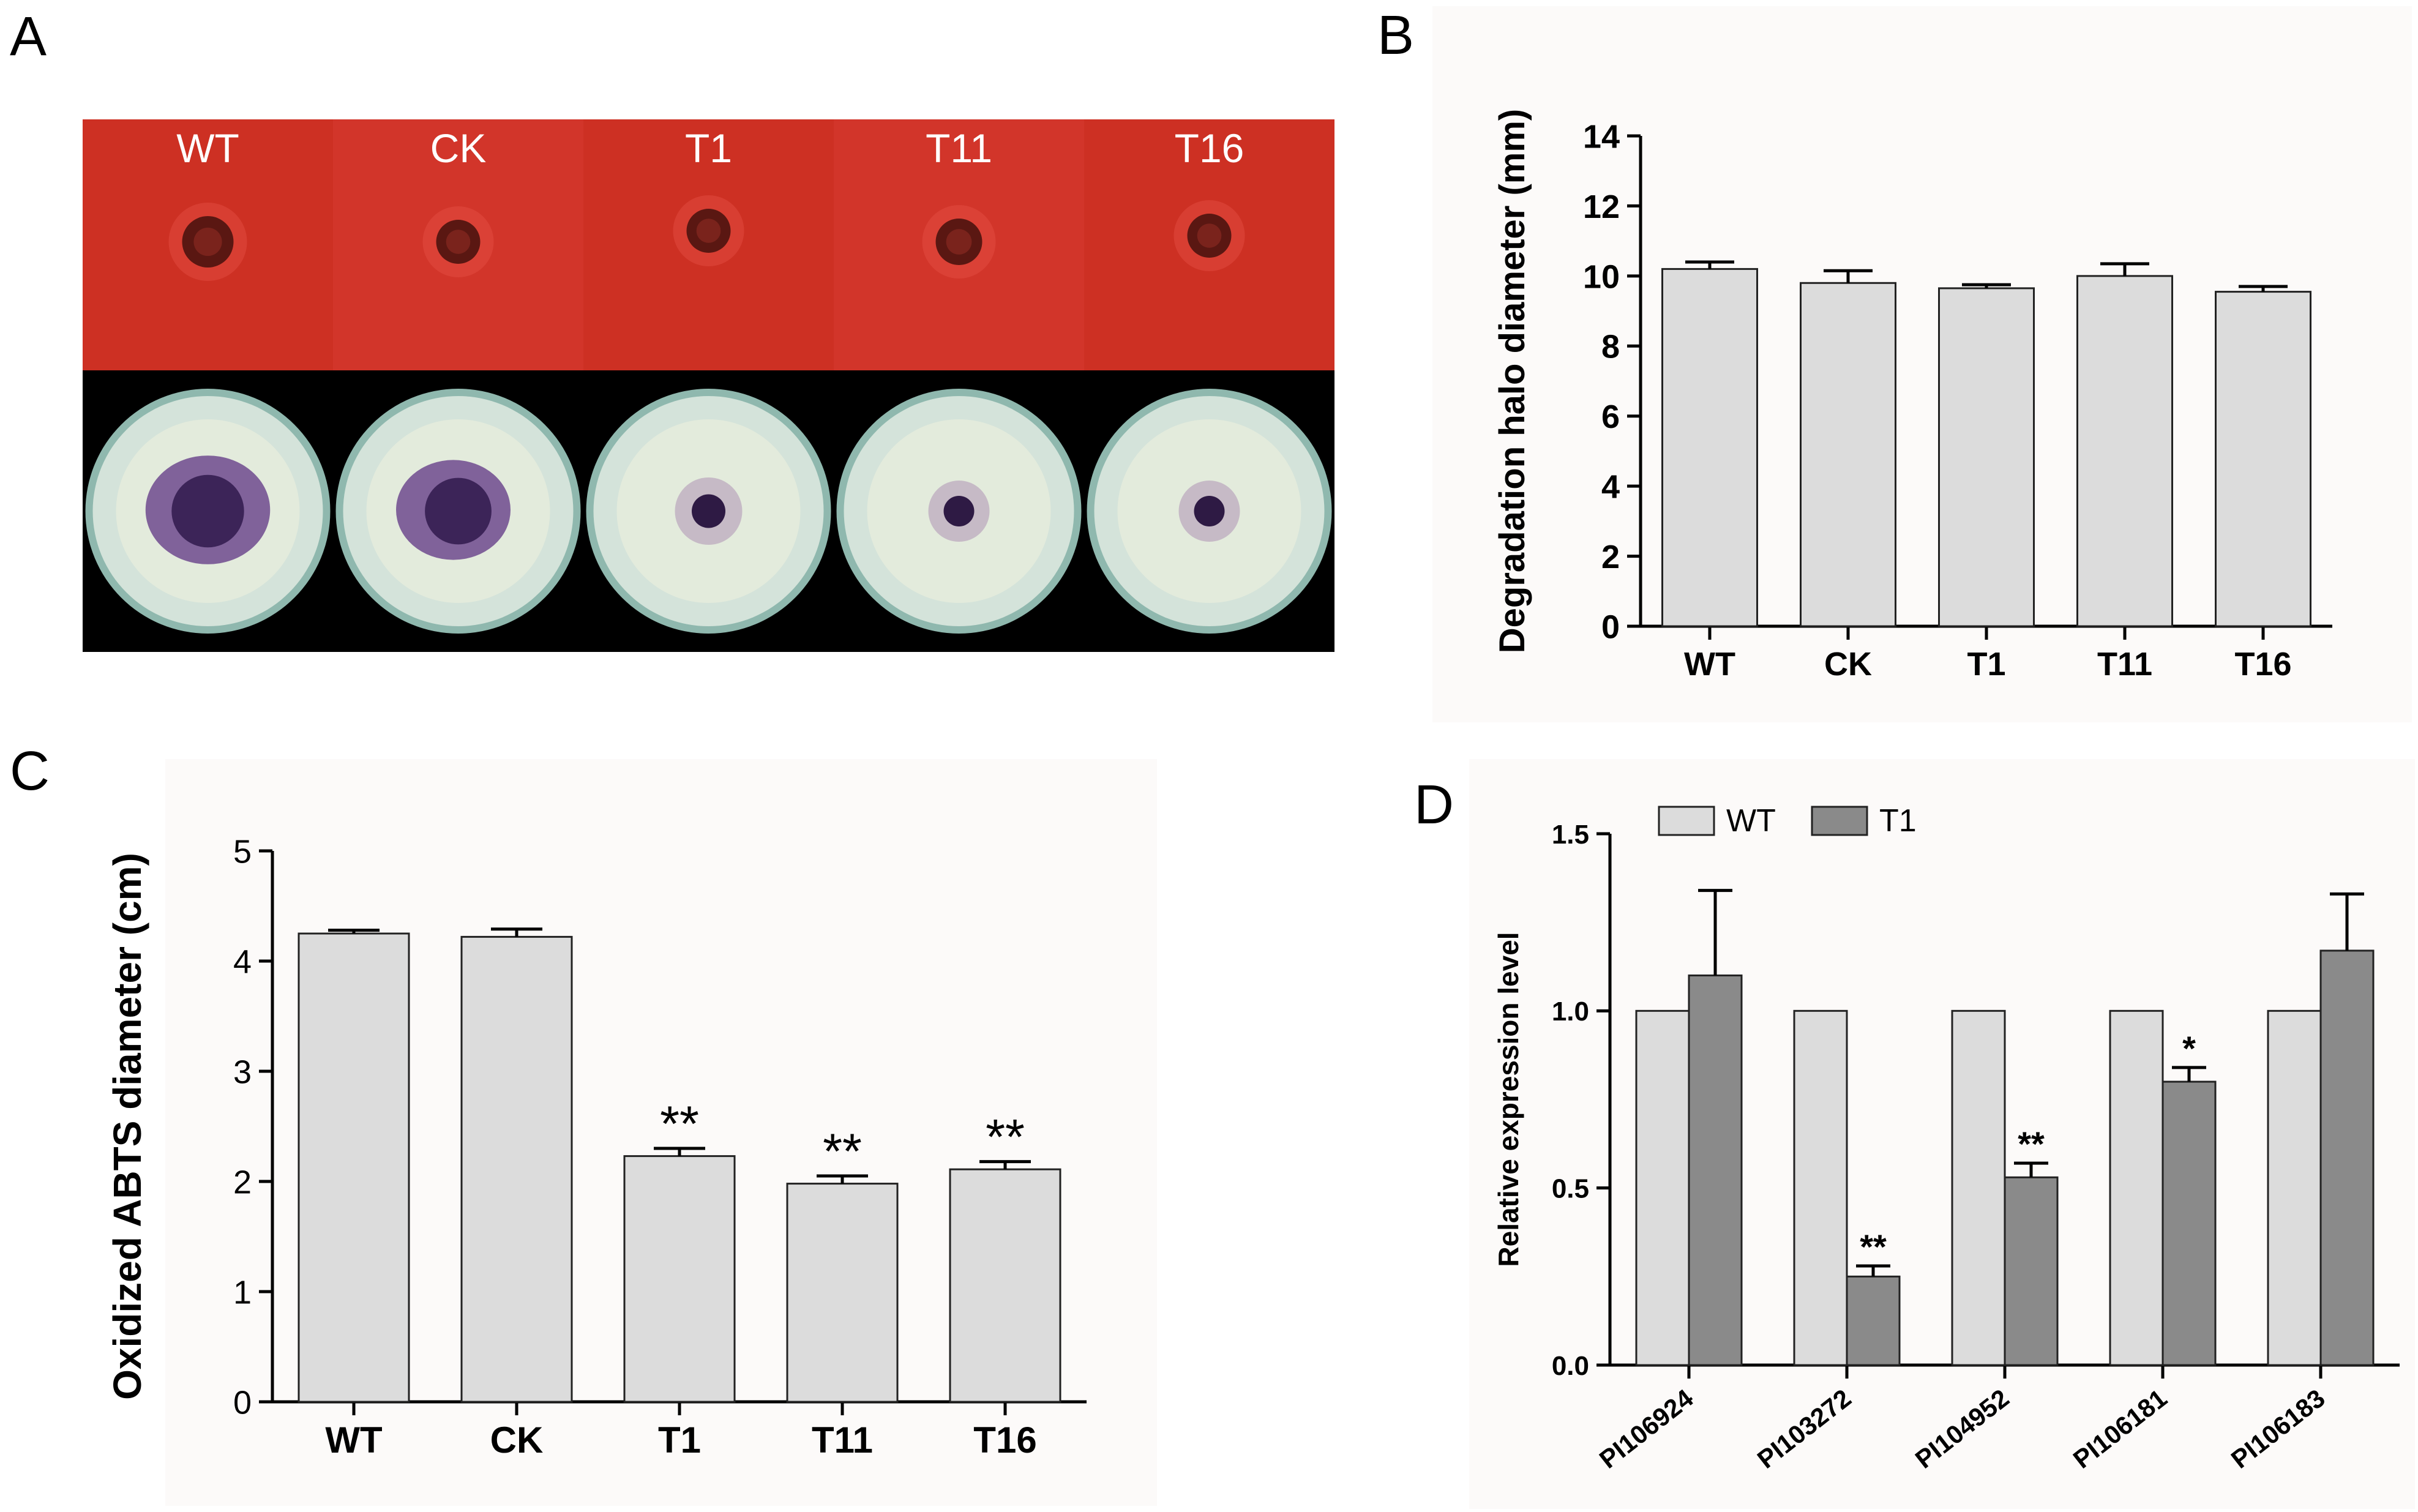  I want to click on bar-T1-PI106181, so click(2189, 1223).